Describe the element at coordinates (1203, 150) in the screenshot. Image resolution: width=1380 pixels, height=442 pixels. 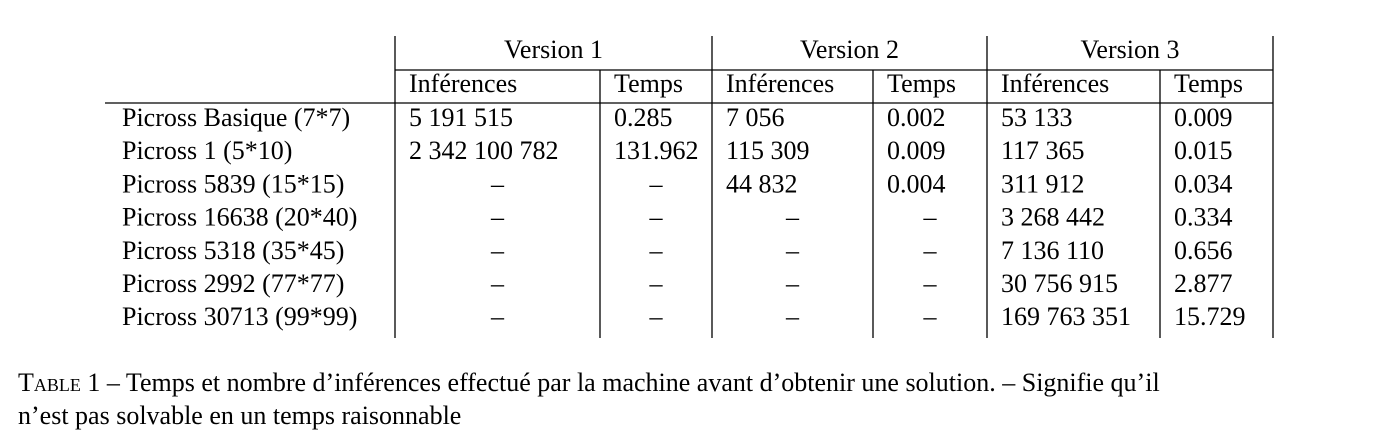
I see `cell: 0.015` at that location.